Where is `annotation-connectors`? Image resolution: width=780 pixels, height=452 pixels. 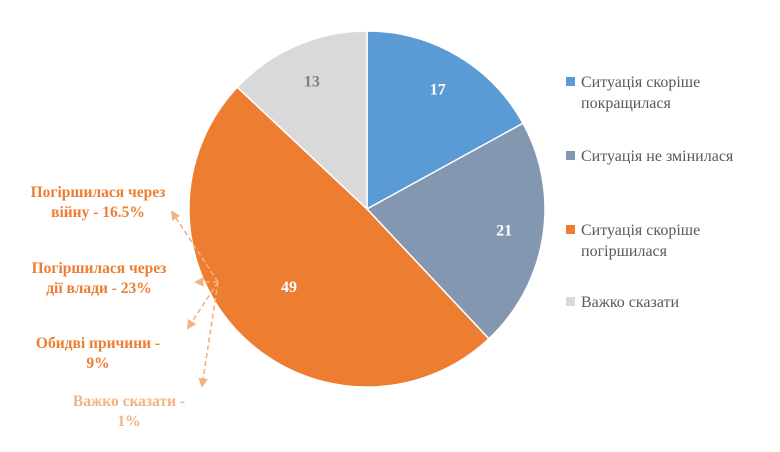
annotation-connectors is located at coordinates (194, 299).